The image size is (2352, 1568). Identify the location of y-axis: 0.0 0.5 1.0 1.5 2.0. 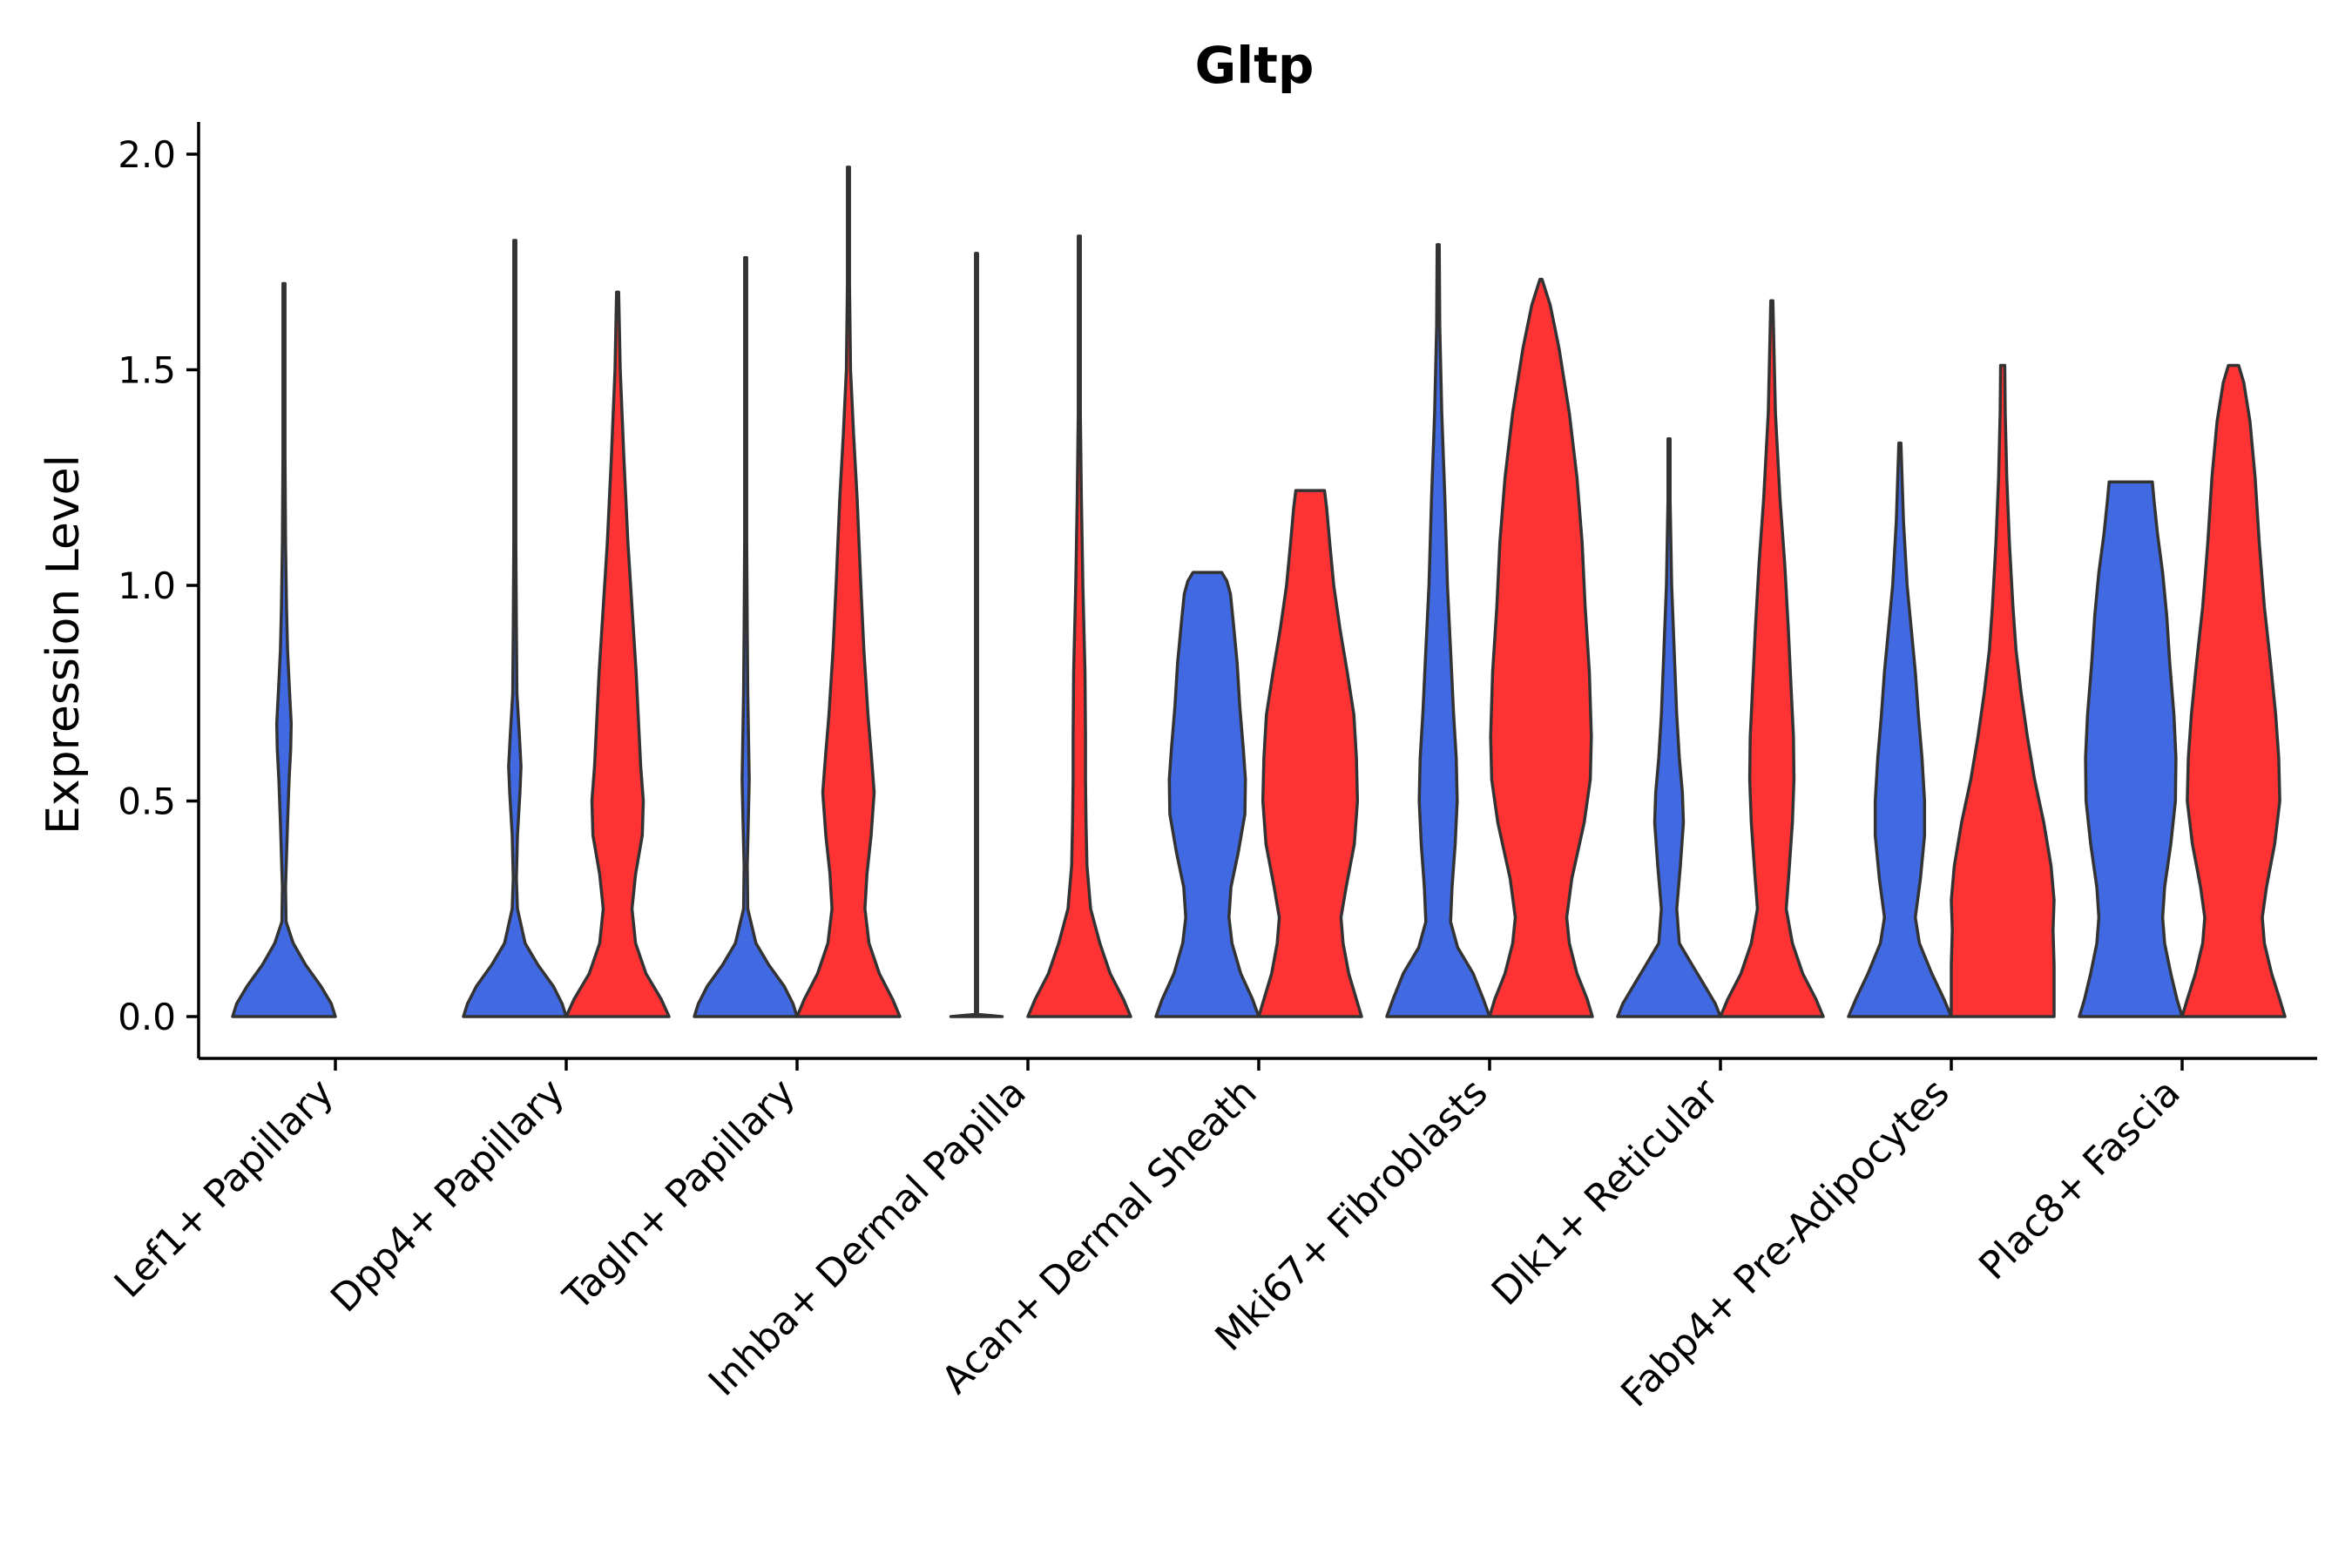
(159, 590).